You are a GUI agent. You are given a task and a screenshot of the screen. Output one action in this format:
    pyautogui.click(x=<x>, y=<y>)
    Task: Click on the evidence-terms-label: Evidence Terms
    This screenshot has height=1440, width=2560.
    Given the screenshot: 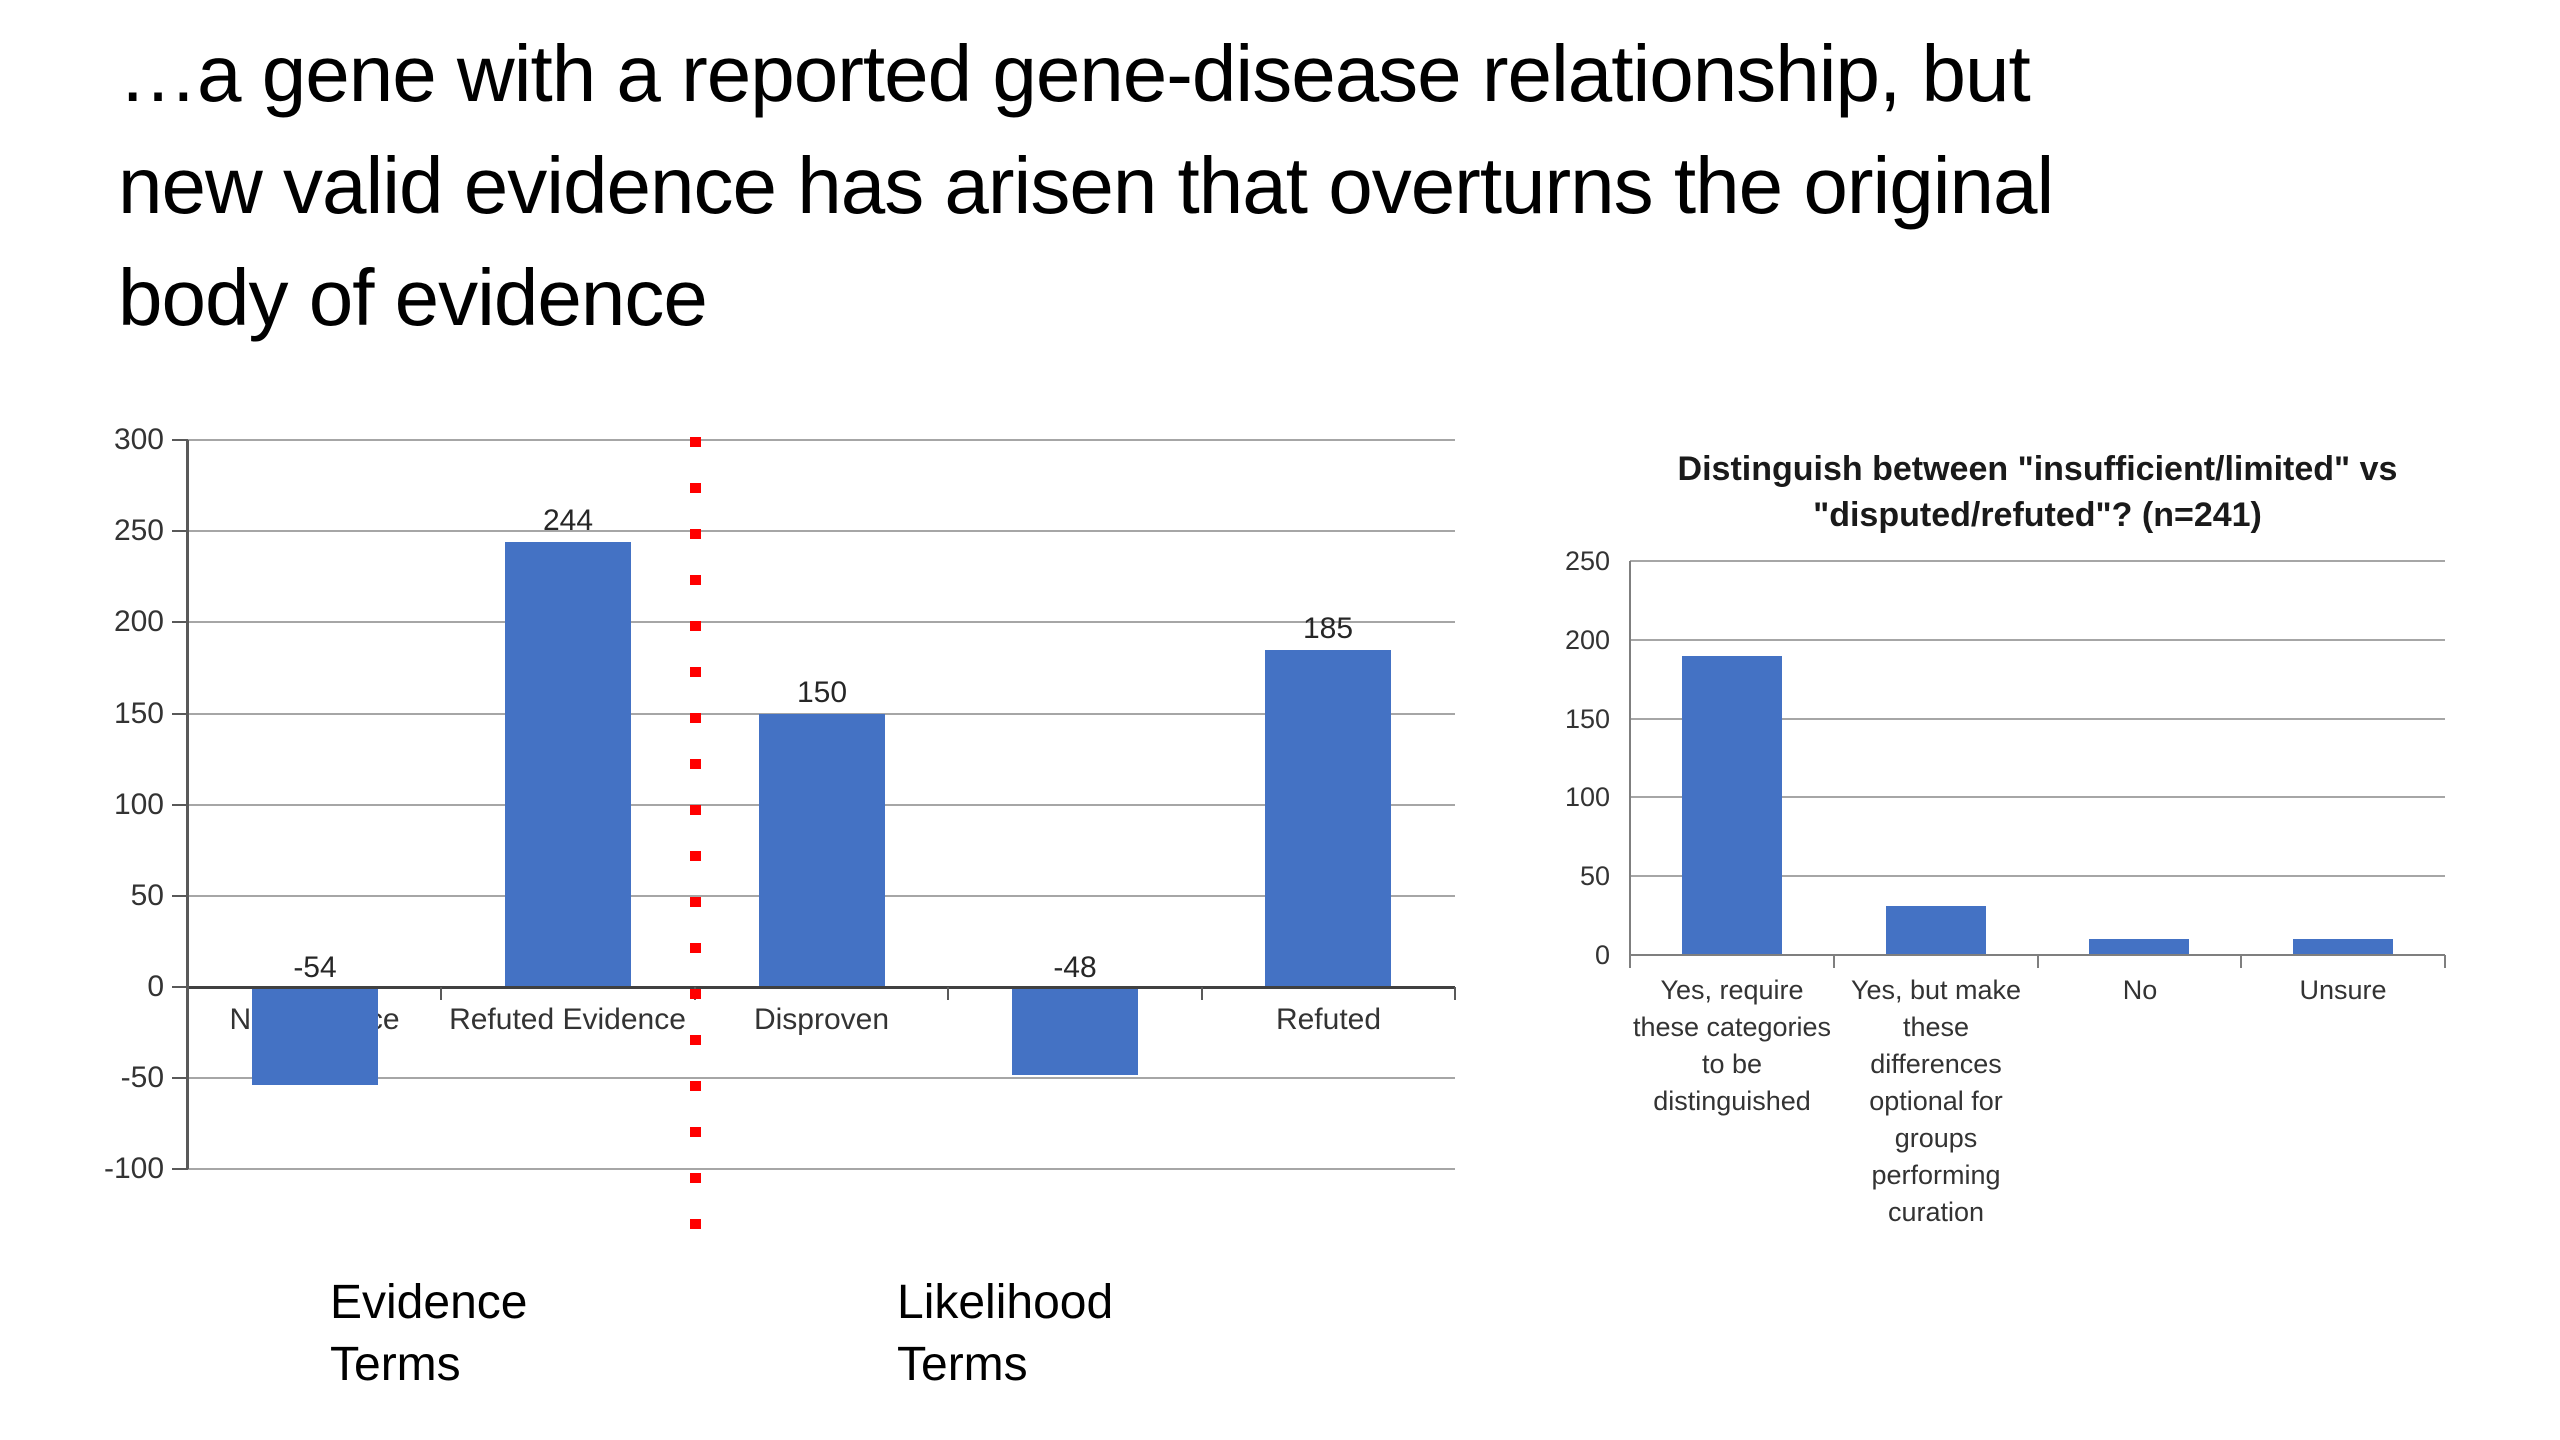 What is the action you would take?
    pyautogui.click(x=429, y=1333)
    